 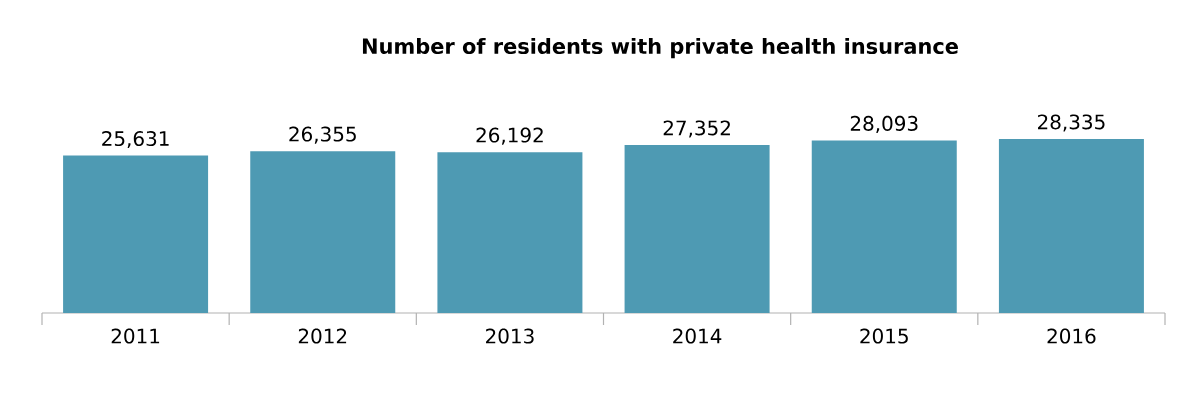 What do you see at coordinates (322, 135) in the screenshot?
I see `data-label: 26,355` at bounding box center [322, 135].